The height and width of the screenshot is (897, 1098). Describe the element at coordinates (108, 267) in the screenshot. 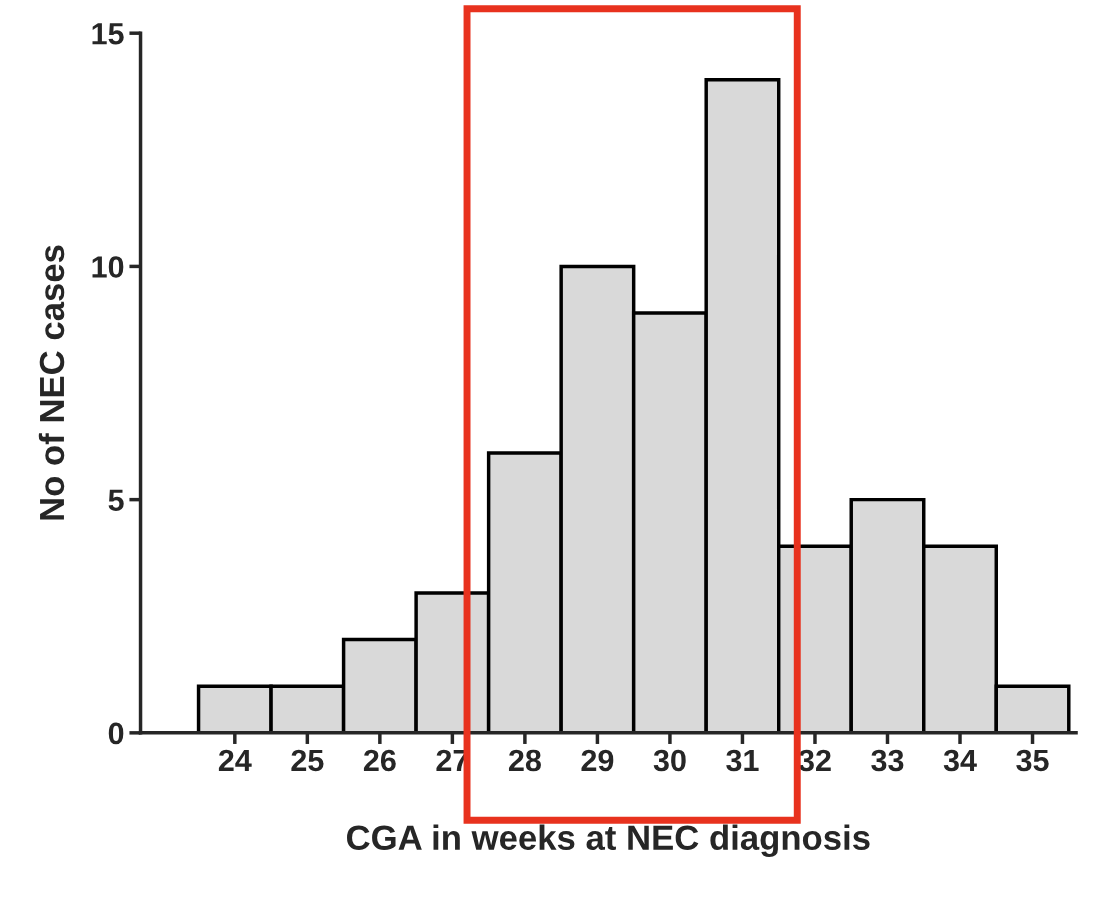

I see `y-tick-label: 10` at that location.